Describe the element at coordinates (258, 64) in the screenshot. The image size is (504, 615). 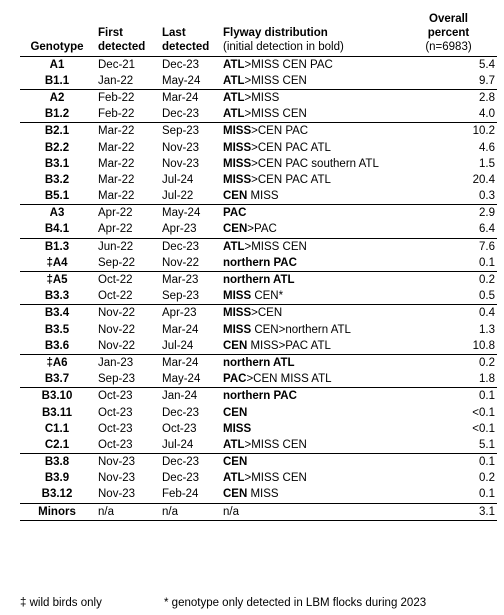
I see `table-row: A1 Dec-21 Dec-23 ATL>MISS CEN PAC 5.4` at that location.